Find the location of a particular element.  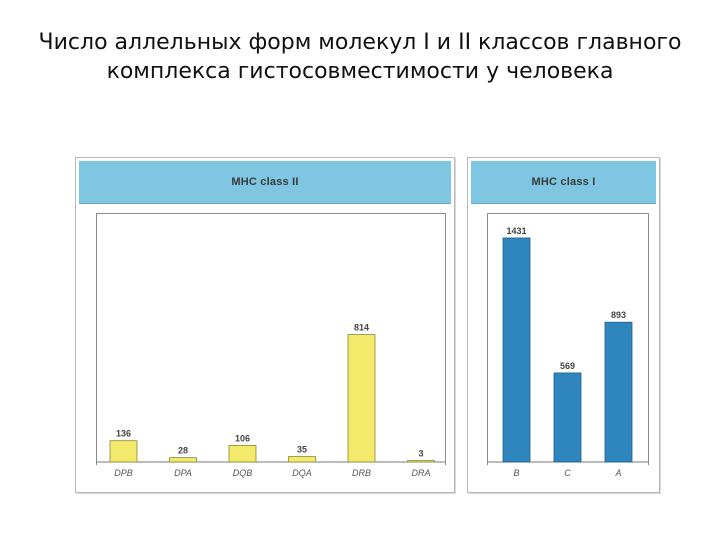

mhc-class-i-value-label-a: 893 is located at coordinates (618, 315).